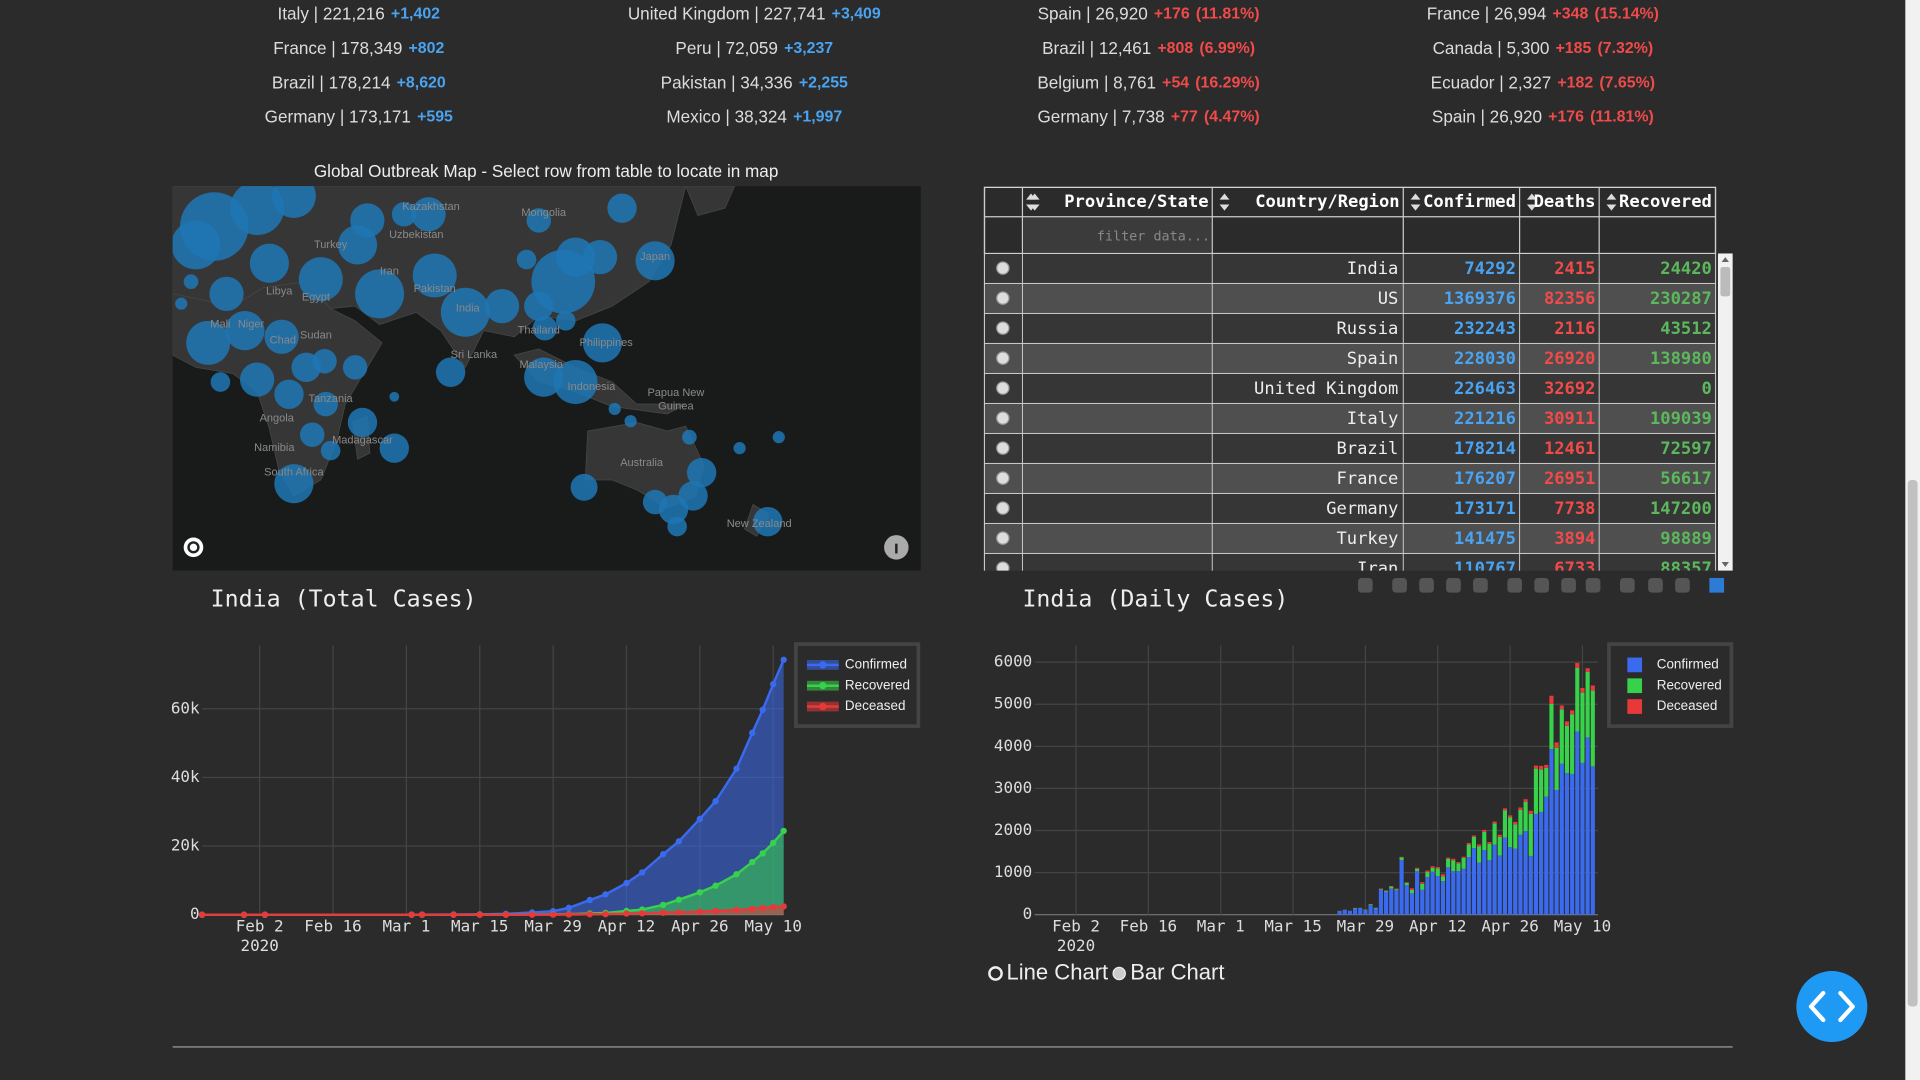 The height and width of the screenshot is (1080, 1920). Describe the element at coordinates (1350, 478) in the screenshot. I see `table-row: France 176207 26951 56617` at that location.